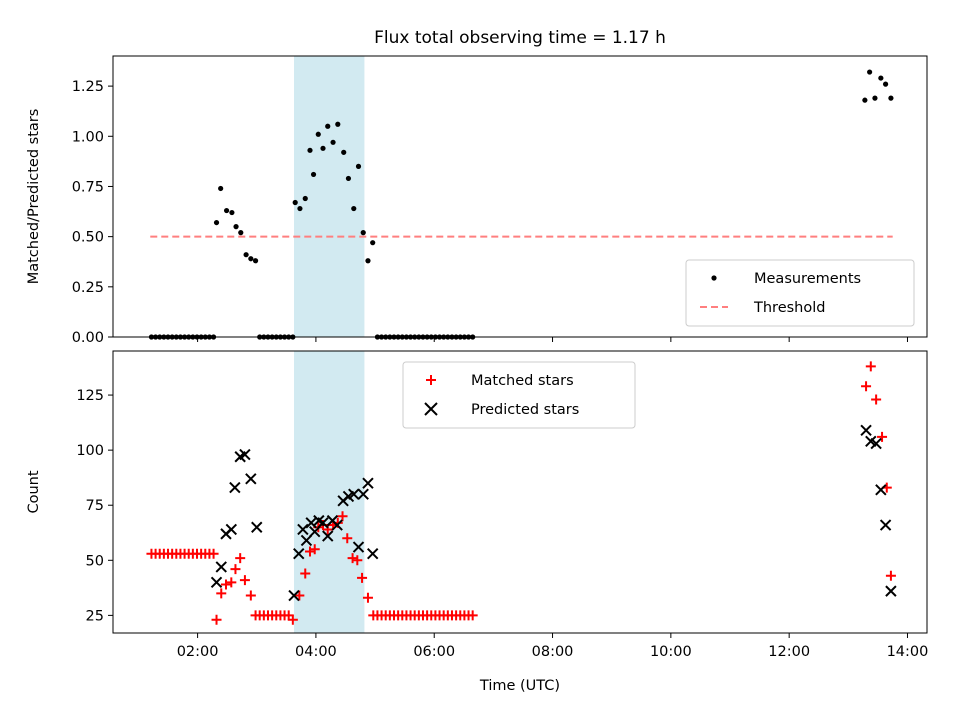  I want to click on chart-title: Flux total observing time = 1.17 h, so click(520, 38).